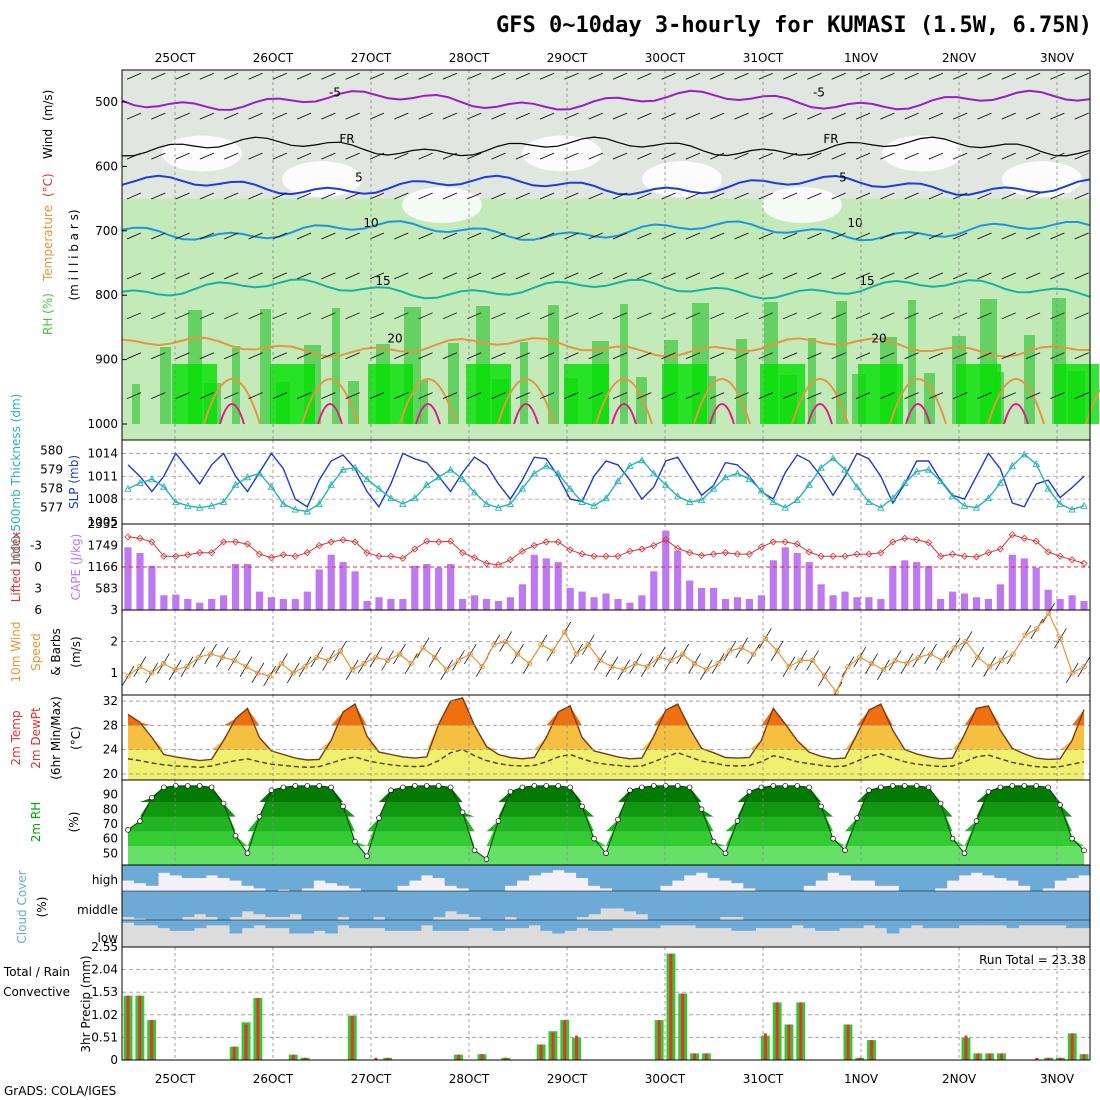 The width and height of the screenshot is (1100, 1100). I want to click on cloud-ylabel-1: Cloud Cover, so click(22, 906).